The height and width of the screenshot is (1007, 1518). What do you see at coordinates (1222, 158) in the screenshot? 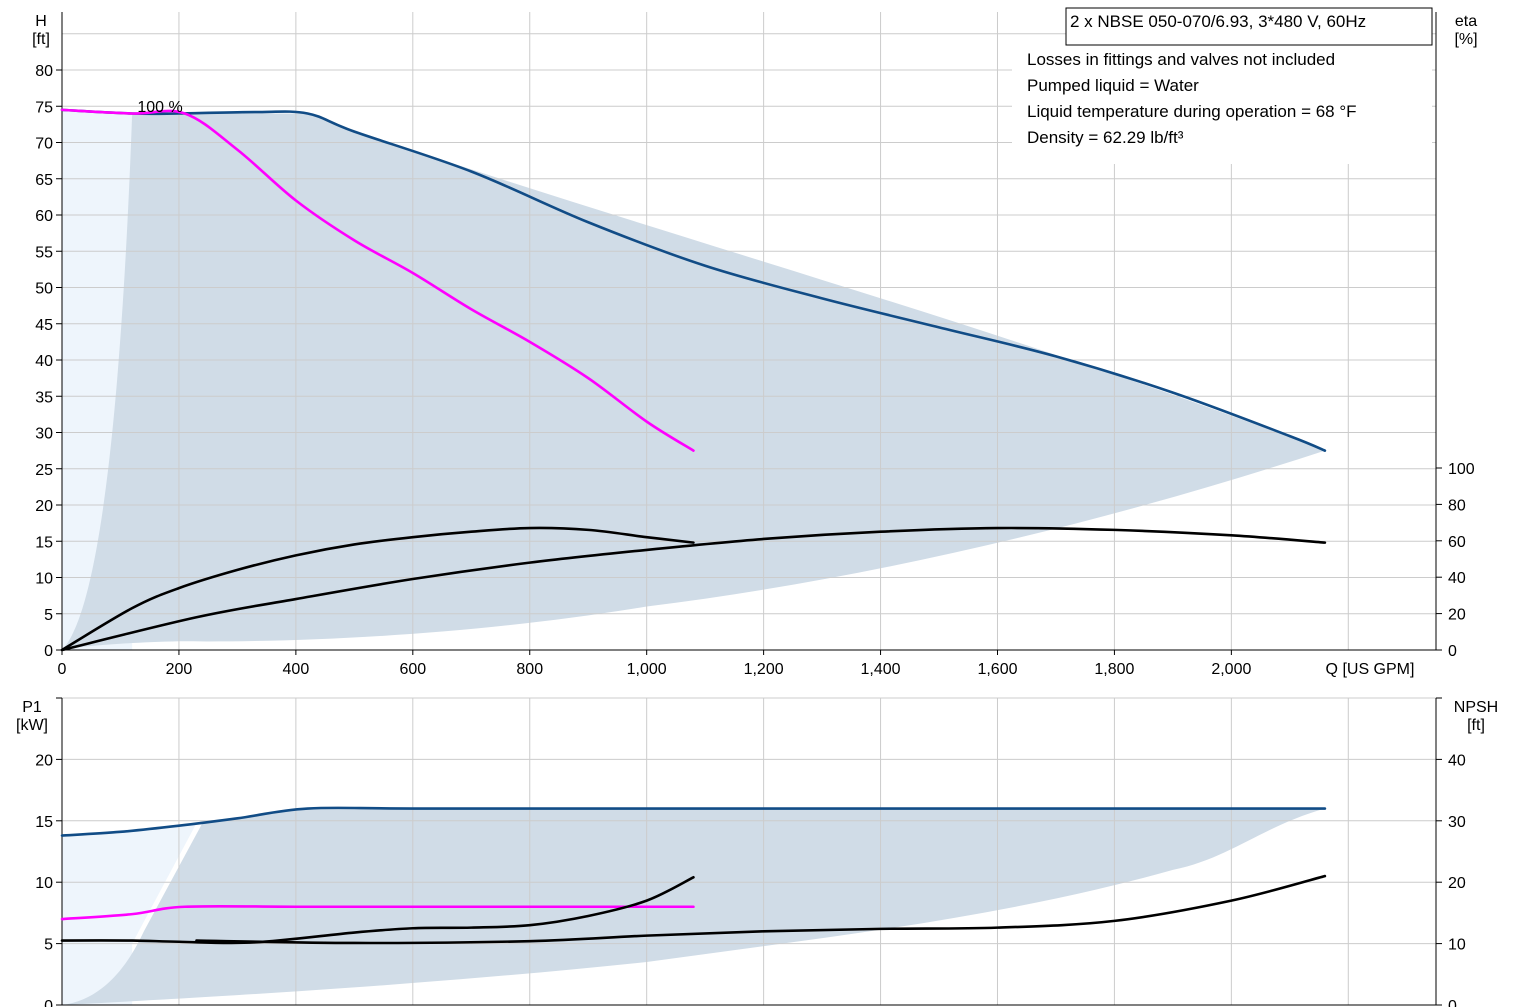
I see `info-panel-bg` at bounding box center [1222, 158].